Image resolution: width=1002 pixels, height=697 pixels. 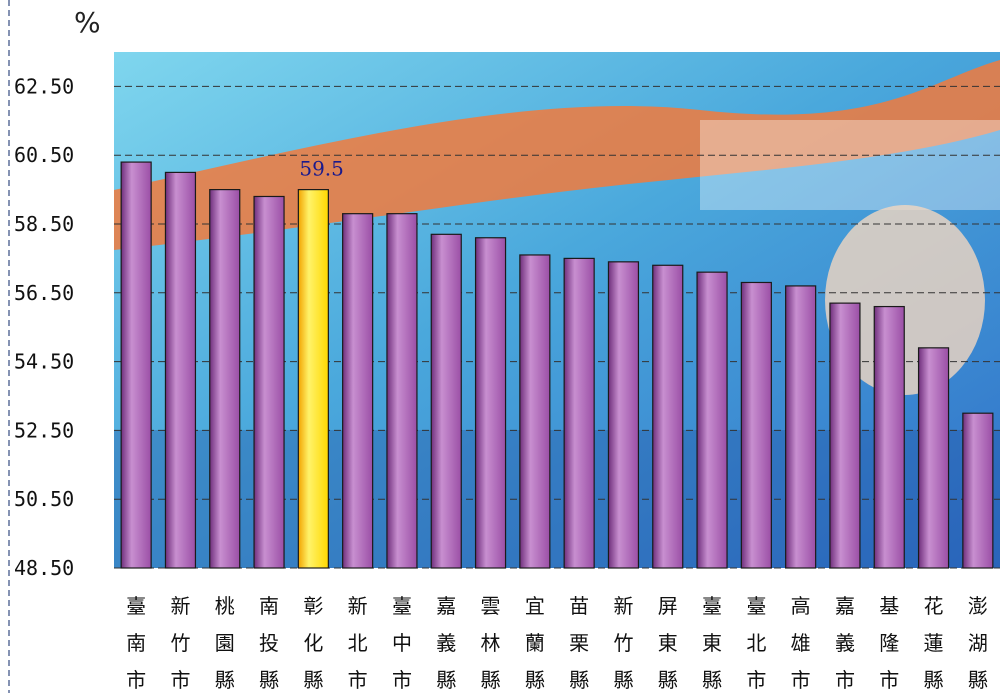 What do you see at coordinates (87, 22) in the screenshot?
I see `y-axis-unit-label: %` at bounding box center [87, 22].